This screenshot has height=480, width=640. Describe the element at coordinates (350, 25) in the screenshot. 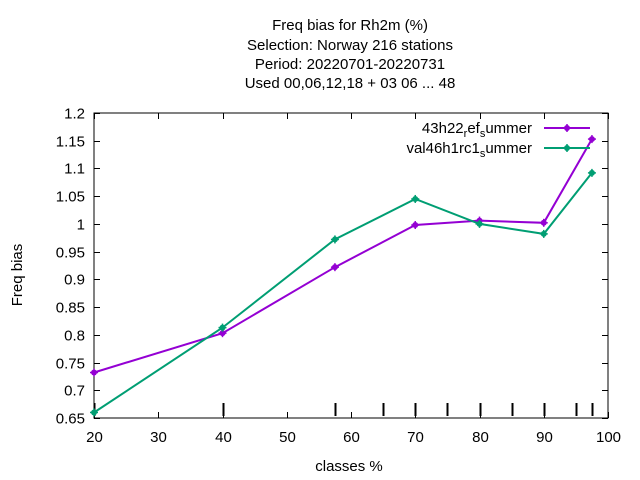

I see `chart-title-line-1: Freq bias for Rh2m (%)` at that location.